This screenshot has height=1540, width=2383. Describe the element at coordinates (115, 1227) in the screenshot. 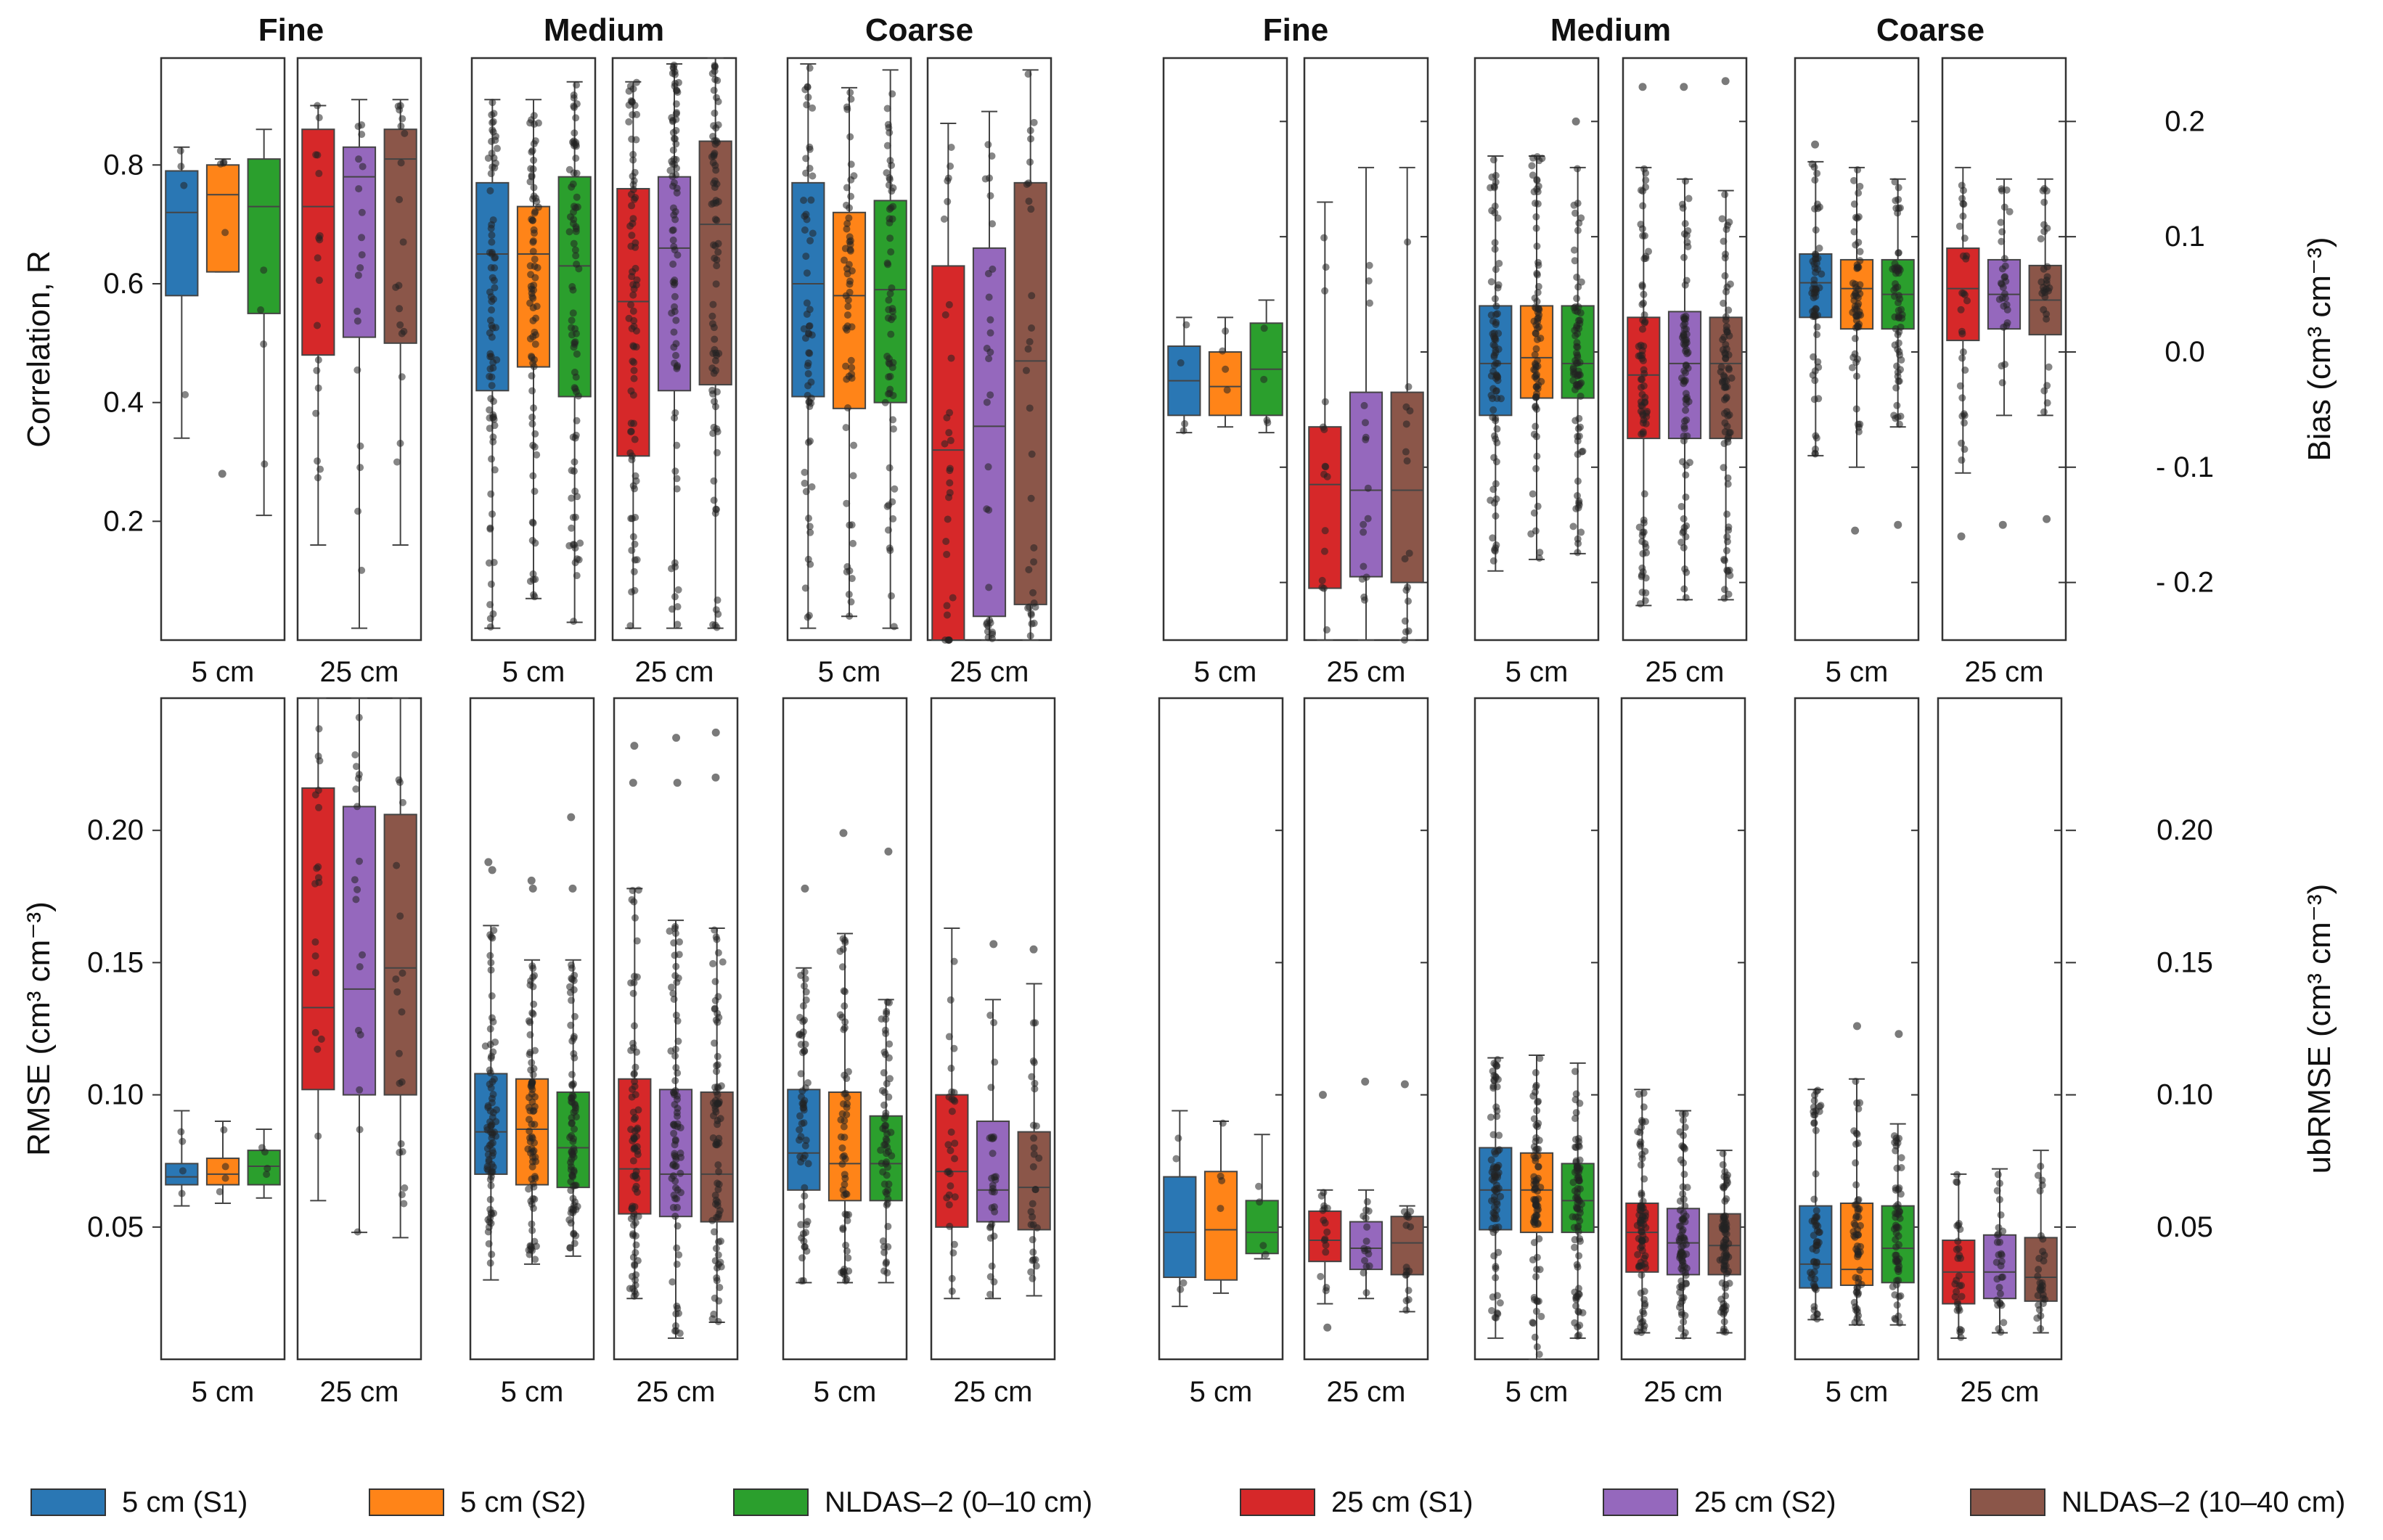

I see `y-tick-label: 0.05` at that location.